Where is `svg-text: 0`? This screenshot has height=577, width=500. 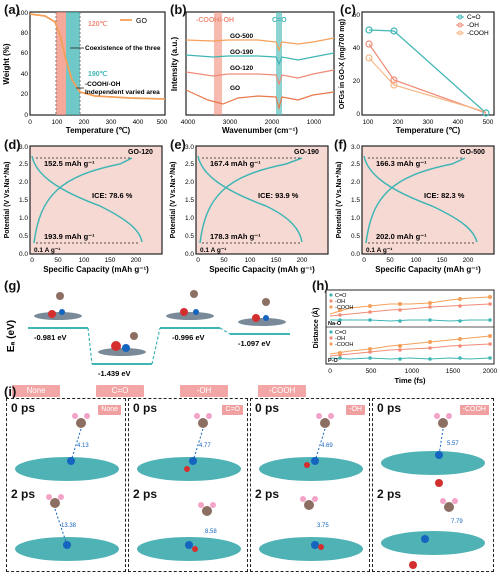
svg-text: 0 is located at coordinates (198, 260).